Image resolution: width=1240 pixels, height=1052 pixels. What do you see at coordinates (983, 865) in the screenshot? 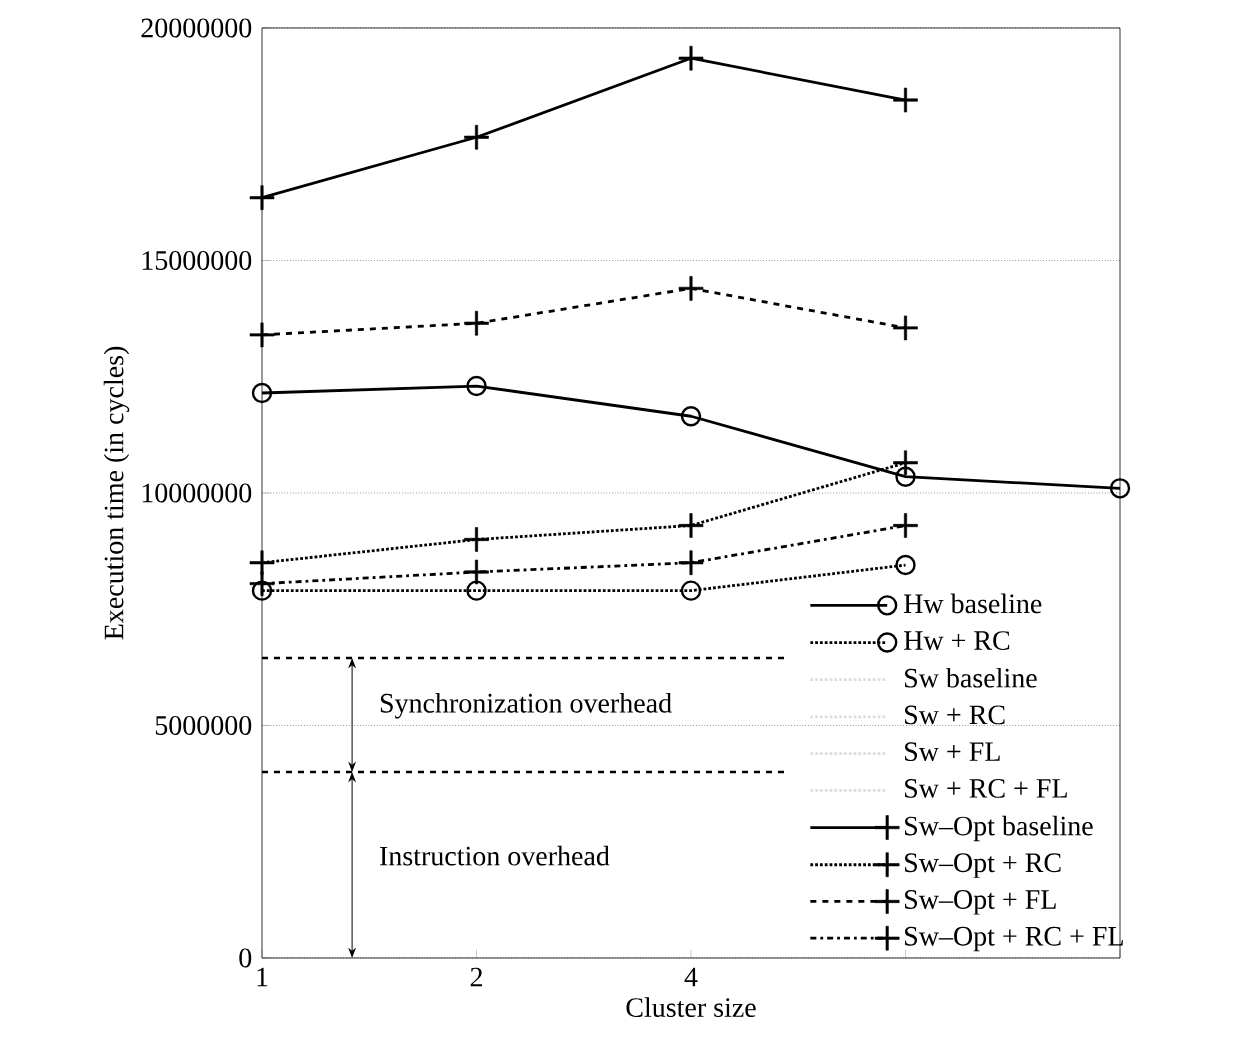
I see `legend-label: Sw–Opt + RC` at bounding box center [983, 865].